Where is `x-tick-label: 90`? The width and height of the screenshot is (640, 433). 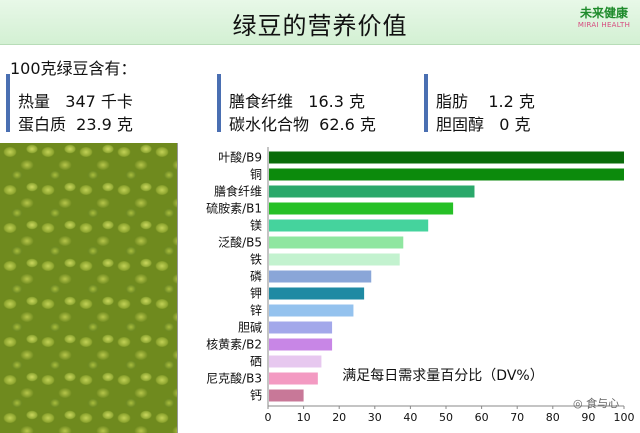
x-tick-label: 90 is located at coordinates (588, 417).